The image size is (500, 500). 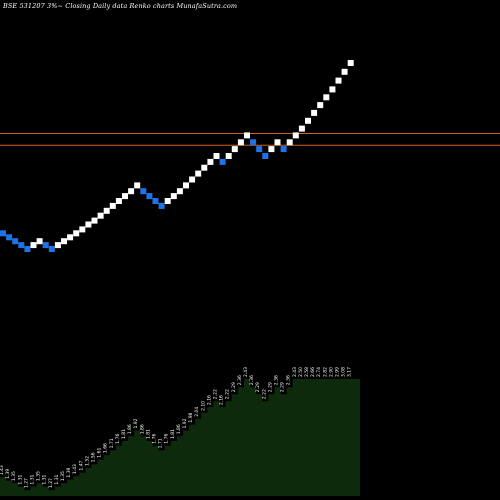 I want to click on volume-label: 3.08, so click(x=344, y=372).